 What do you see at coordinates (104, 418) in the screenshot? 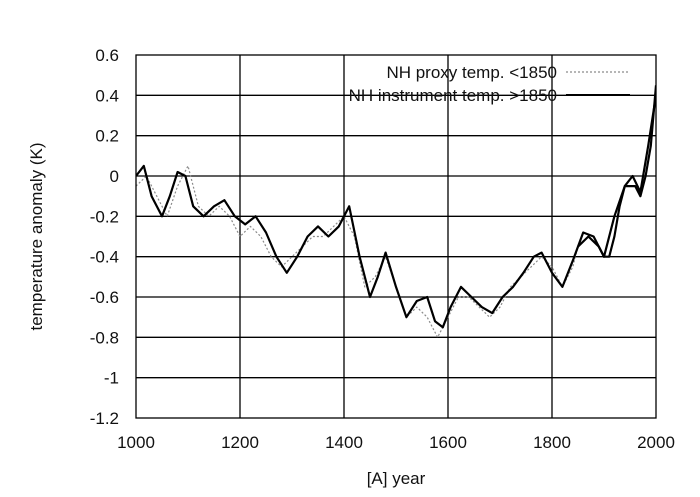
I see `y-tick-label: -1.2` at bounding box center [104, 418].